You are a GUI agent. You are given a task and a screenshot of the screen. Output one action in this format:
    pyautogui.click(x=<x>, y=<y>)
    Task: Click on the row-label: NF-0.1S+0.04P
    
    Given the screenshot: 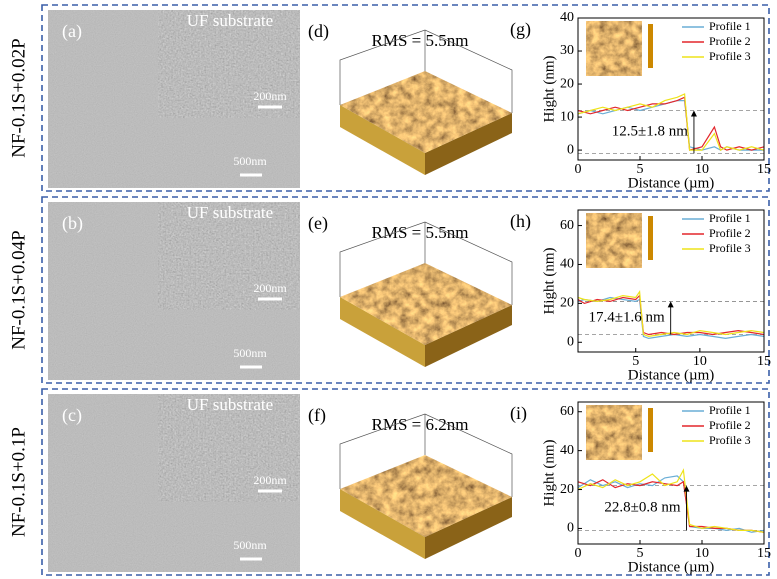 What is the action you would take?
    pyautogui.click(x=18, y=289)
    